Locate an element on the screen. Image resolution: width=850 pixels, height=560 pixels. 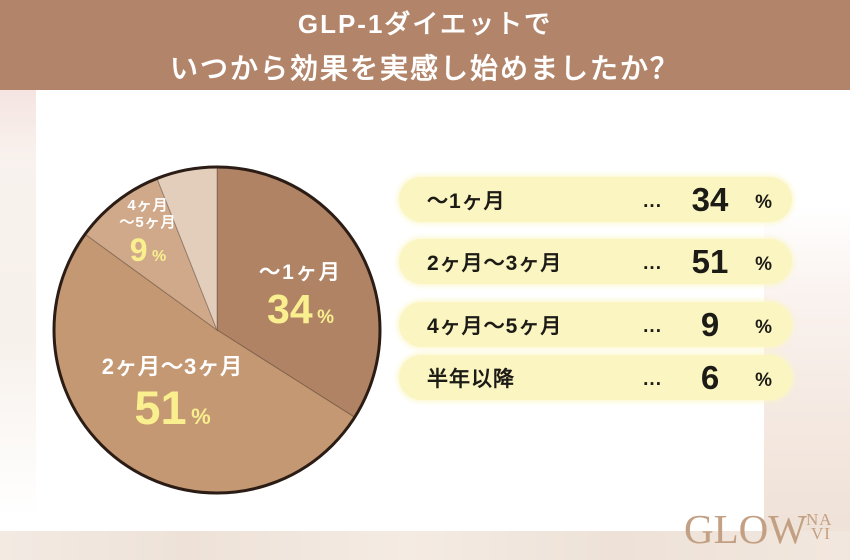
legend-item-2-3month-unit: % is located at coordinates (763, 264).